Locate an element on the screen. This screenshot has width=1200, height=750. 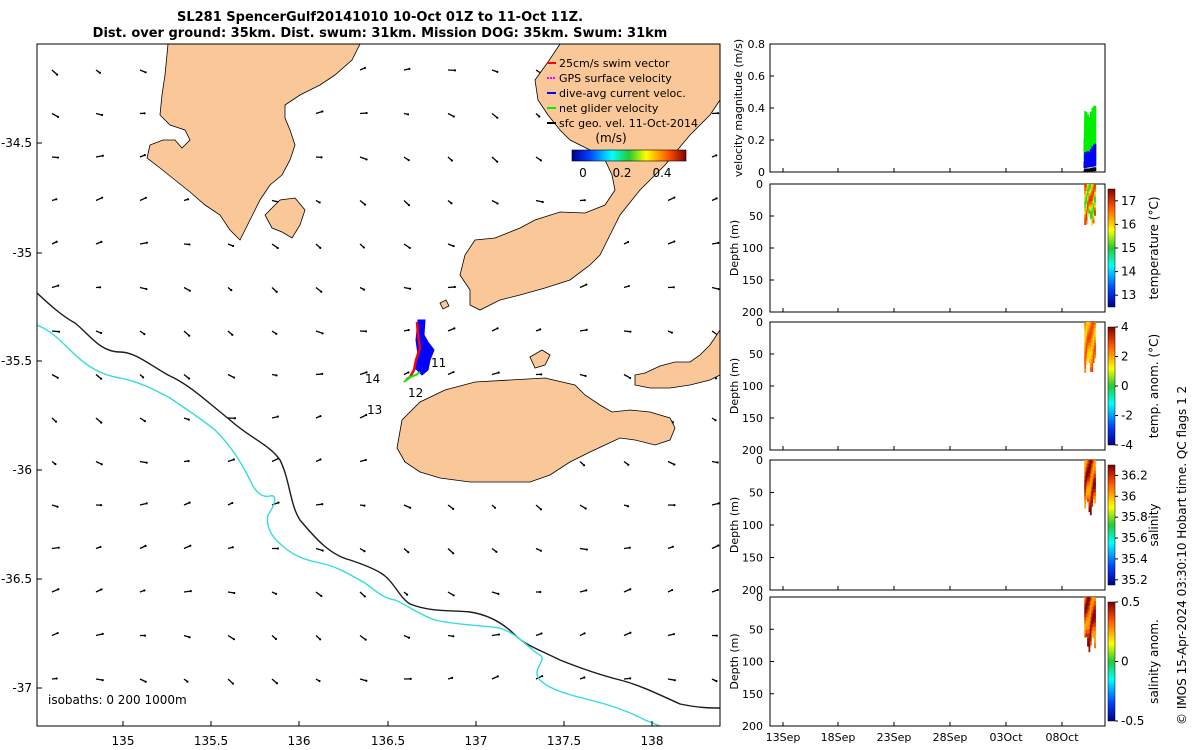
legend-entry: sfc geo. vel. 11-Oct-2014 is located at coordinates (628, 123).